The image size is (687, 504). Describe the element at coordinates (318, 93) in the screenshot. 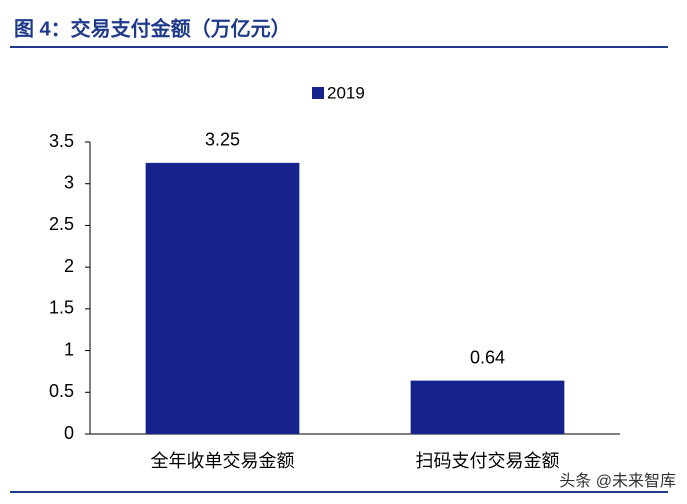

I see `legend-swatch` at that location.